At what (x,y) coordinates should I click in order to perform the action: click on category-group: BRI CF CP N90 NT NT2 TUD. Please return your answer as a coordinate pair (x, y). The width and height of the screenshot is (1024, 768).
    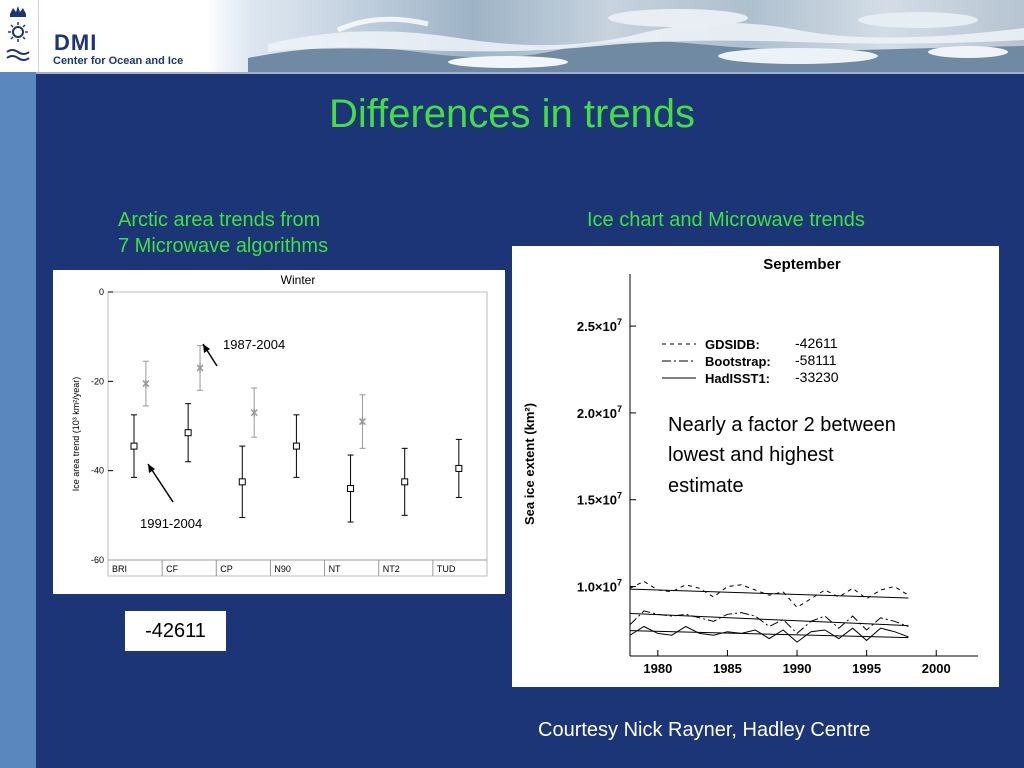
    Looking at the image, I should click on (297, 567).